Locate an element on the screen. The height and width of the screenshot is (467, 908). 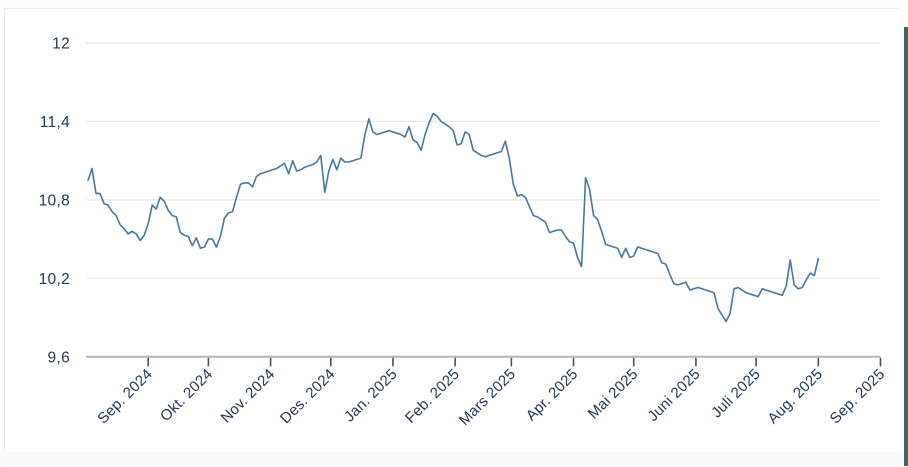
x-tick-label: Okt. 2024 is located at coordinates (186, 395).